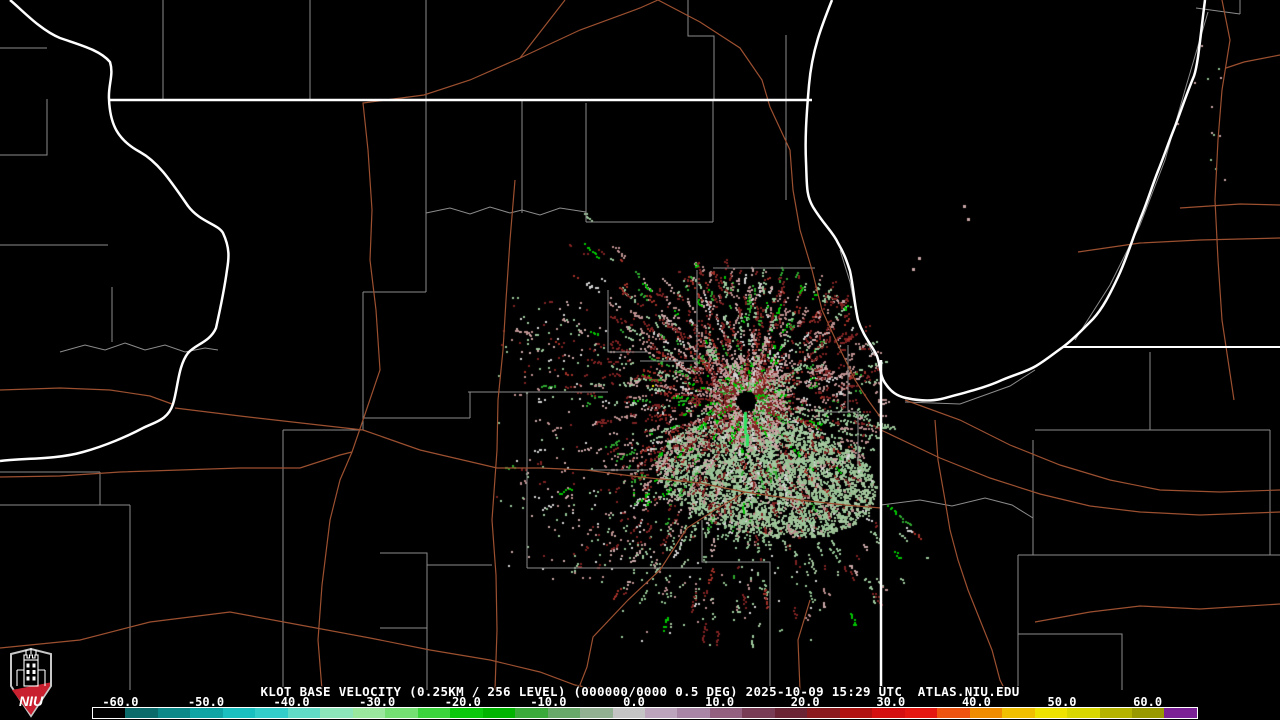 The image size is (1280, 720). Describe the element at coordinates (31, 667) in the screenshot. I see `castle-icon` at that location.